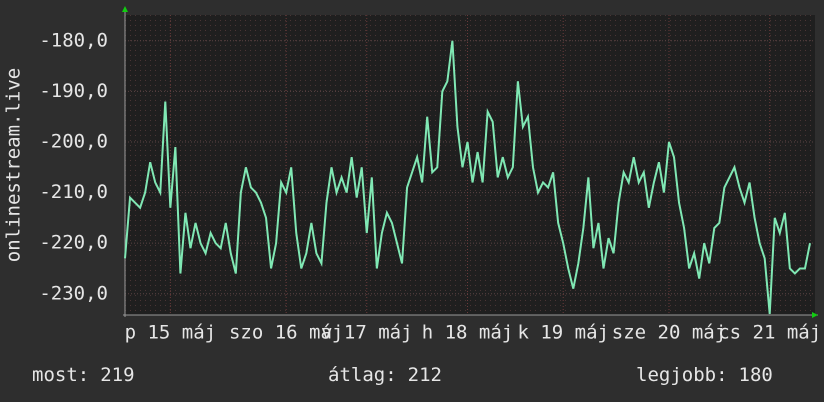 The height and width of the screenshot is (402, 824). Describe the element at coordinates (73, 40) in the screenshot. I see `y-tick-label: -180,0` at that location.